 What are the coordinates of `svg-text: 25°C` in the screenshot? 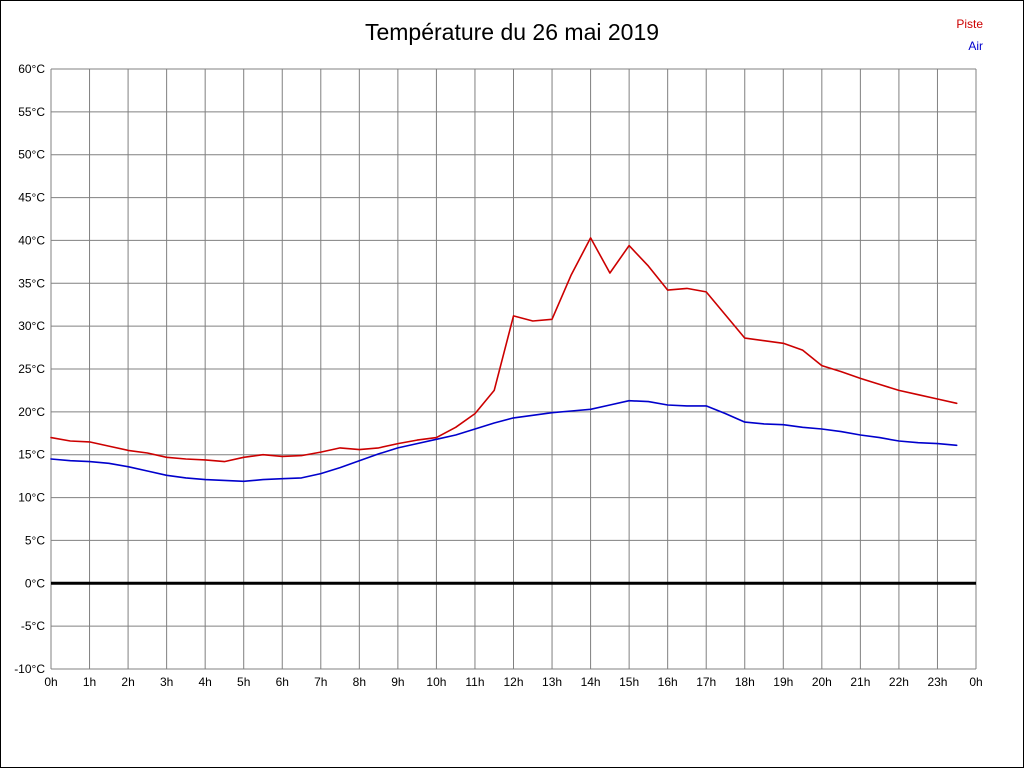 It's located at (31, 369).